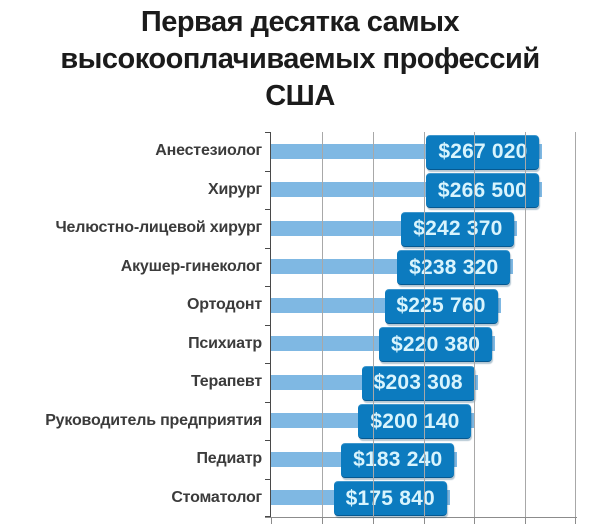 This screenshot has width=600, height=528. I want to click on value-box: $242 370, so click(458, 229).